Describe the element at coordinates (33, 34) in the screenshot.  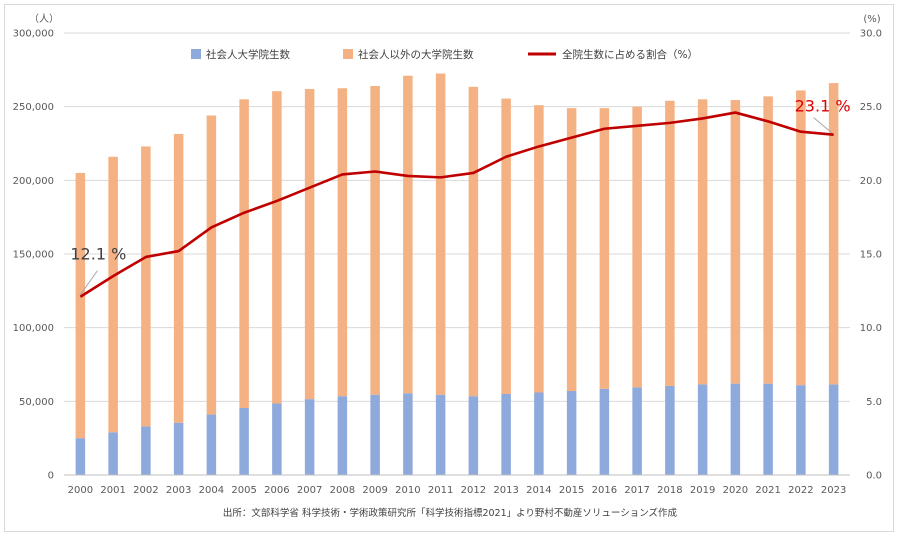
I see `left-tick-label: 300,000` at that location.